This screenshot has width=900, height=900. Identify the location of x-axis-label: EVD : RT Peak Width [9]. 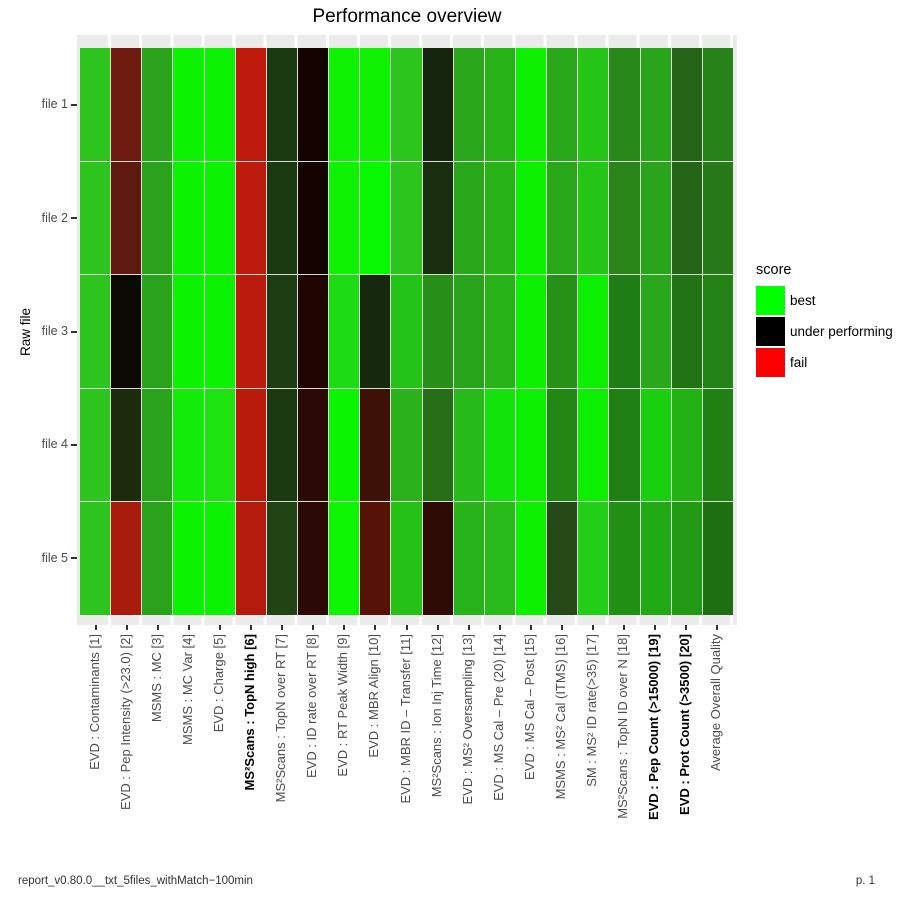
(343, 705).